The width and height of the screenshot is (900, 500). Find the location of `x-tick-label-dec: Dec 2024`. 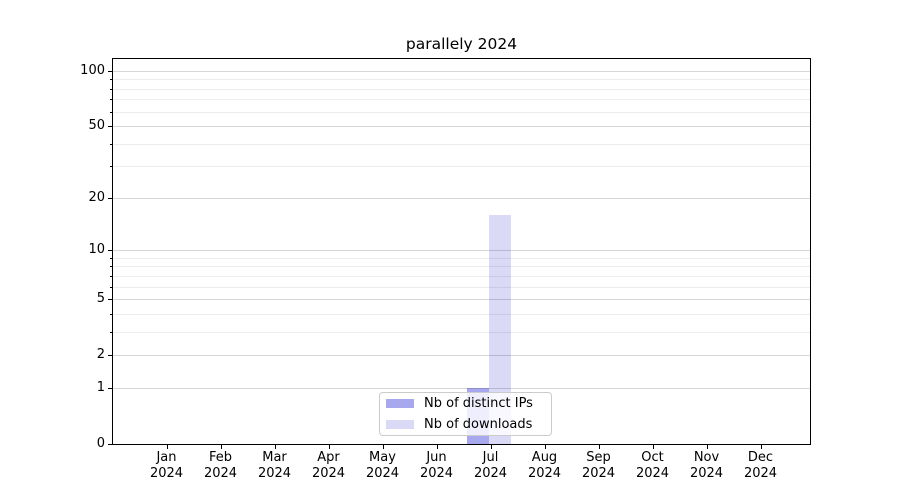

x-tick-label-dec: Dec 2024 is located at coordinates (761, 466).